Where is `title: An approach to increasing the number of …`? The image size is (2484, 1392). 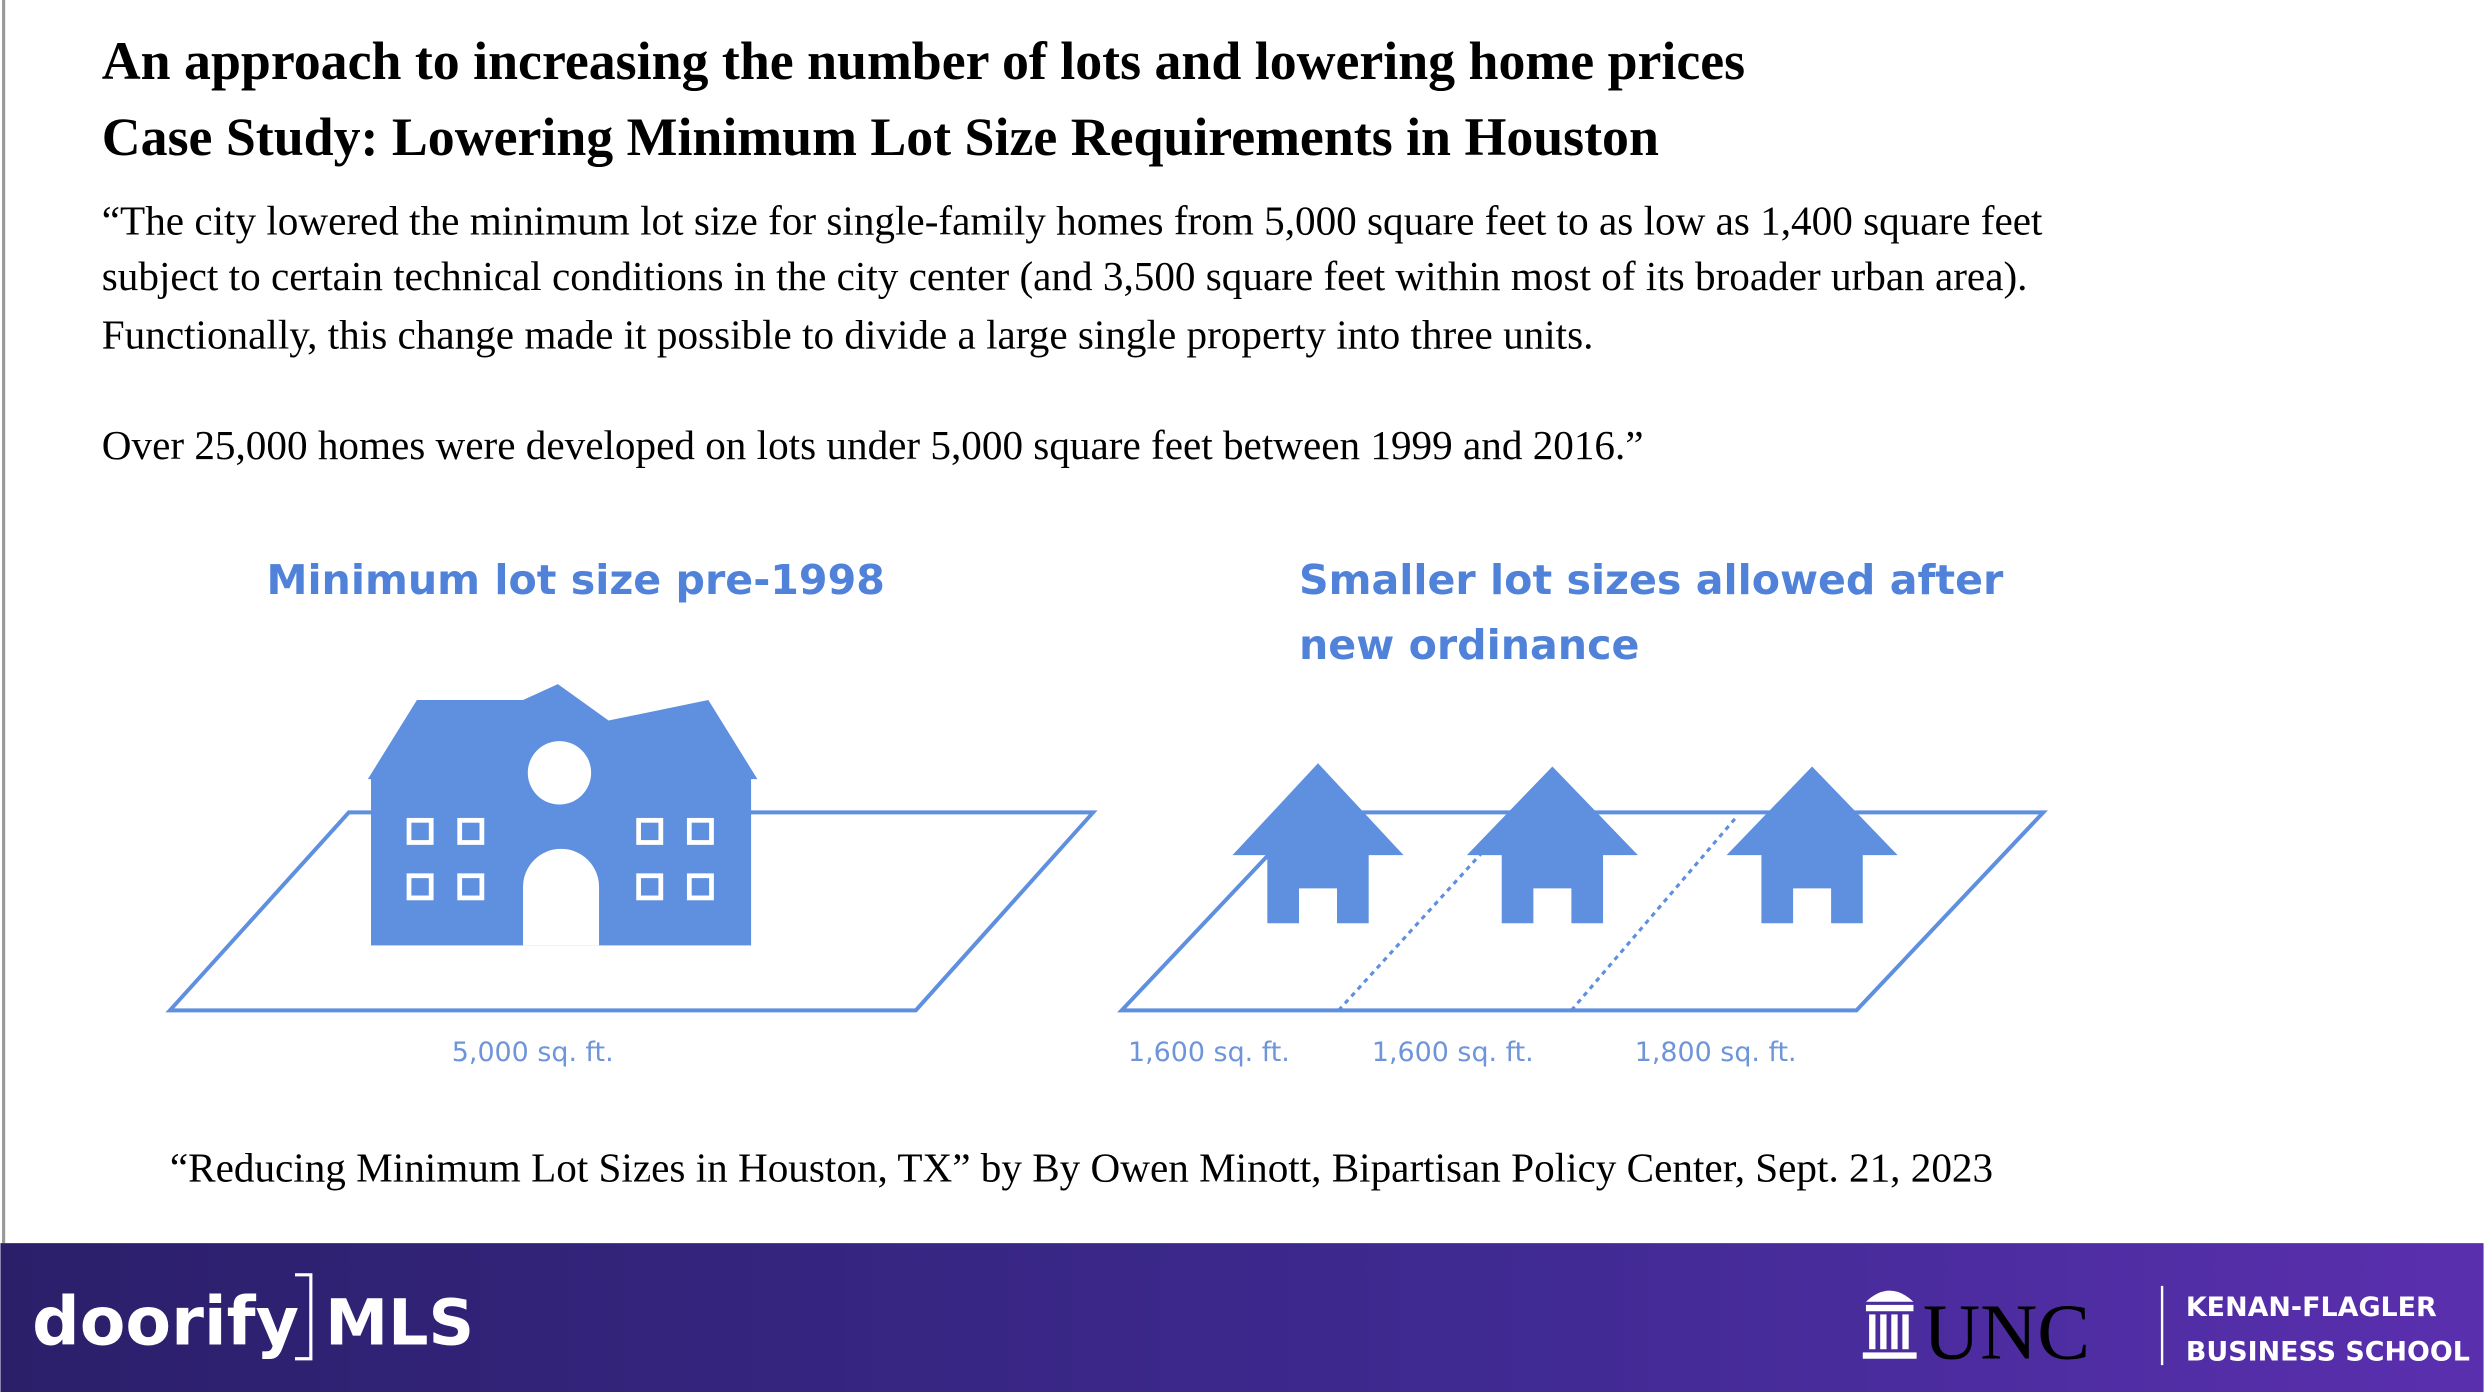
title: An approach to increasing the number of … is located at coordinates (923, 61).